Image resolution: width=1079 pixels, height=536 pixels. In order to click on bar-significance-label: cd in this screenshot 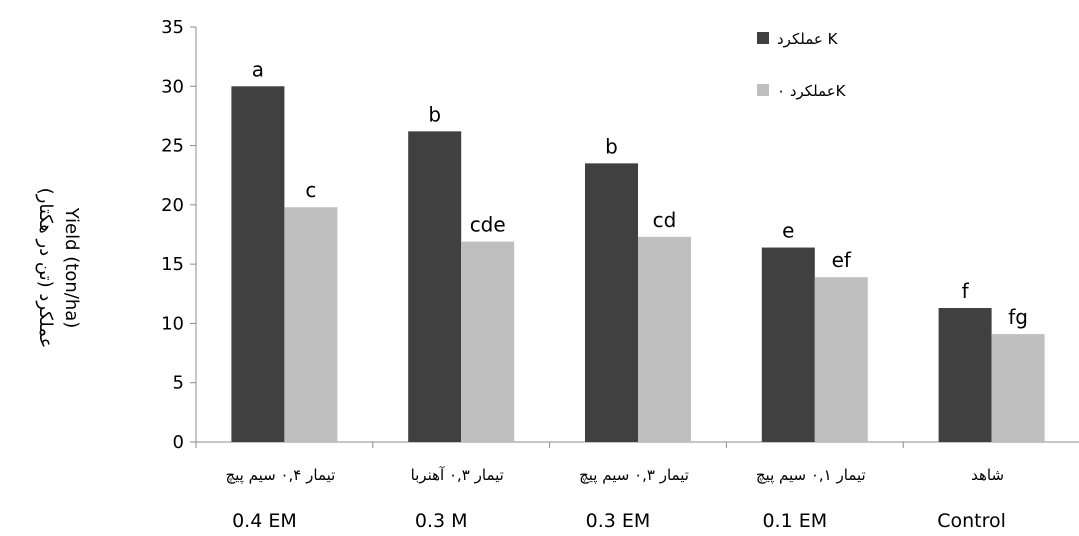, I will do `click(665, 220)`.